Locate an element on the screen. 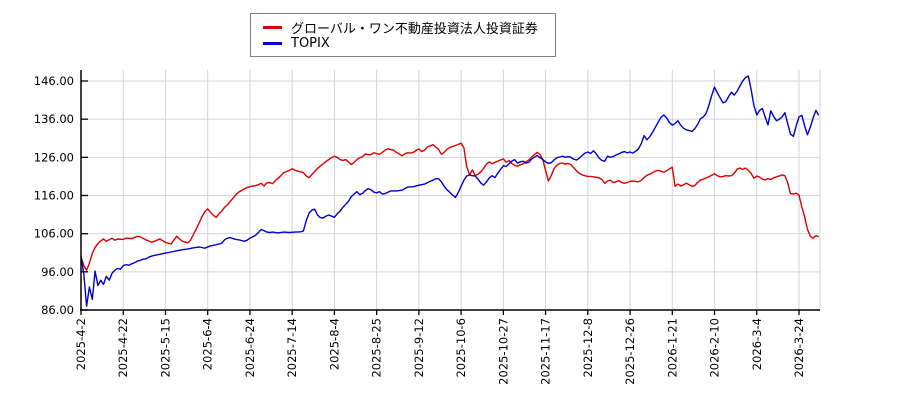 Image resolution: width=900 pixels, height=400 pixels. y-tick-label: 106.00 is located at coordinates (54, 234).